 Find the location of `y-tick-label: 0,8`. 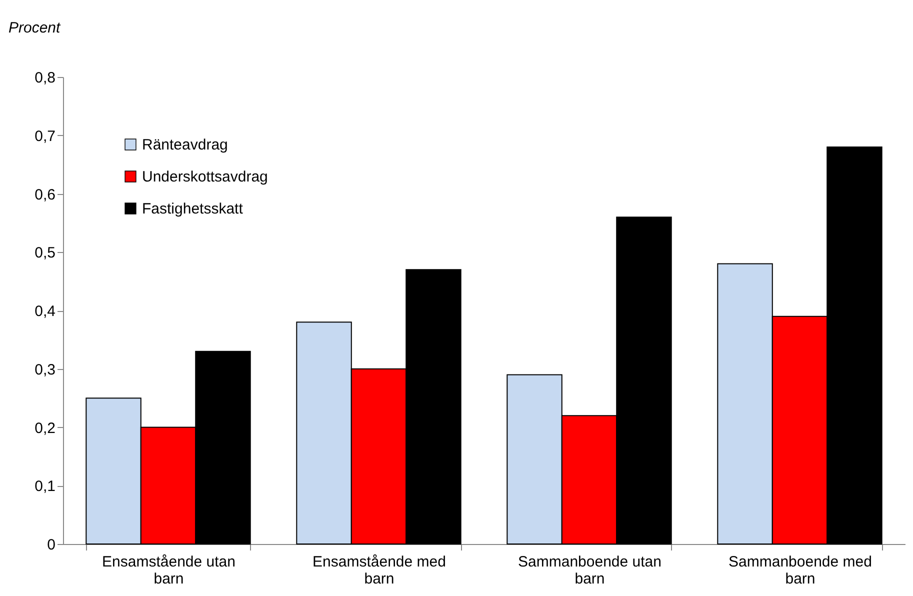

y-tick-label: 0,8 is located at coordinates (45, 78).